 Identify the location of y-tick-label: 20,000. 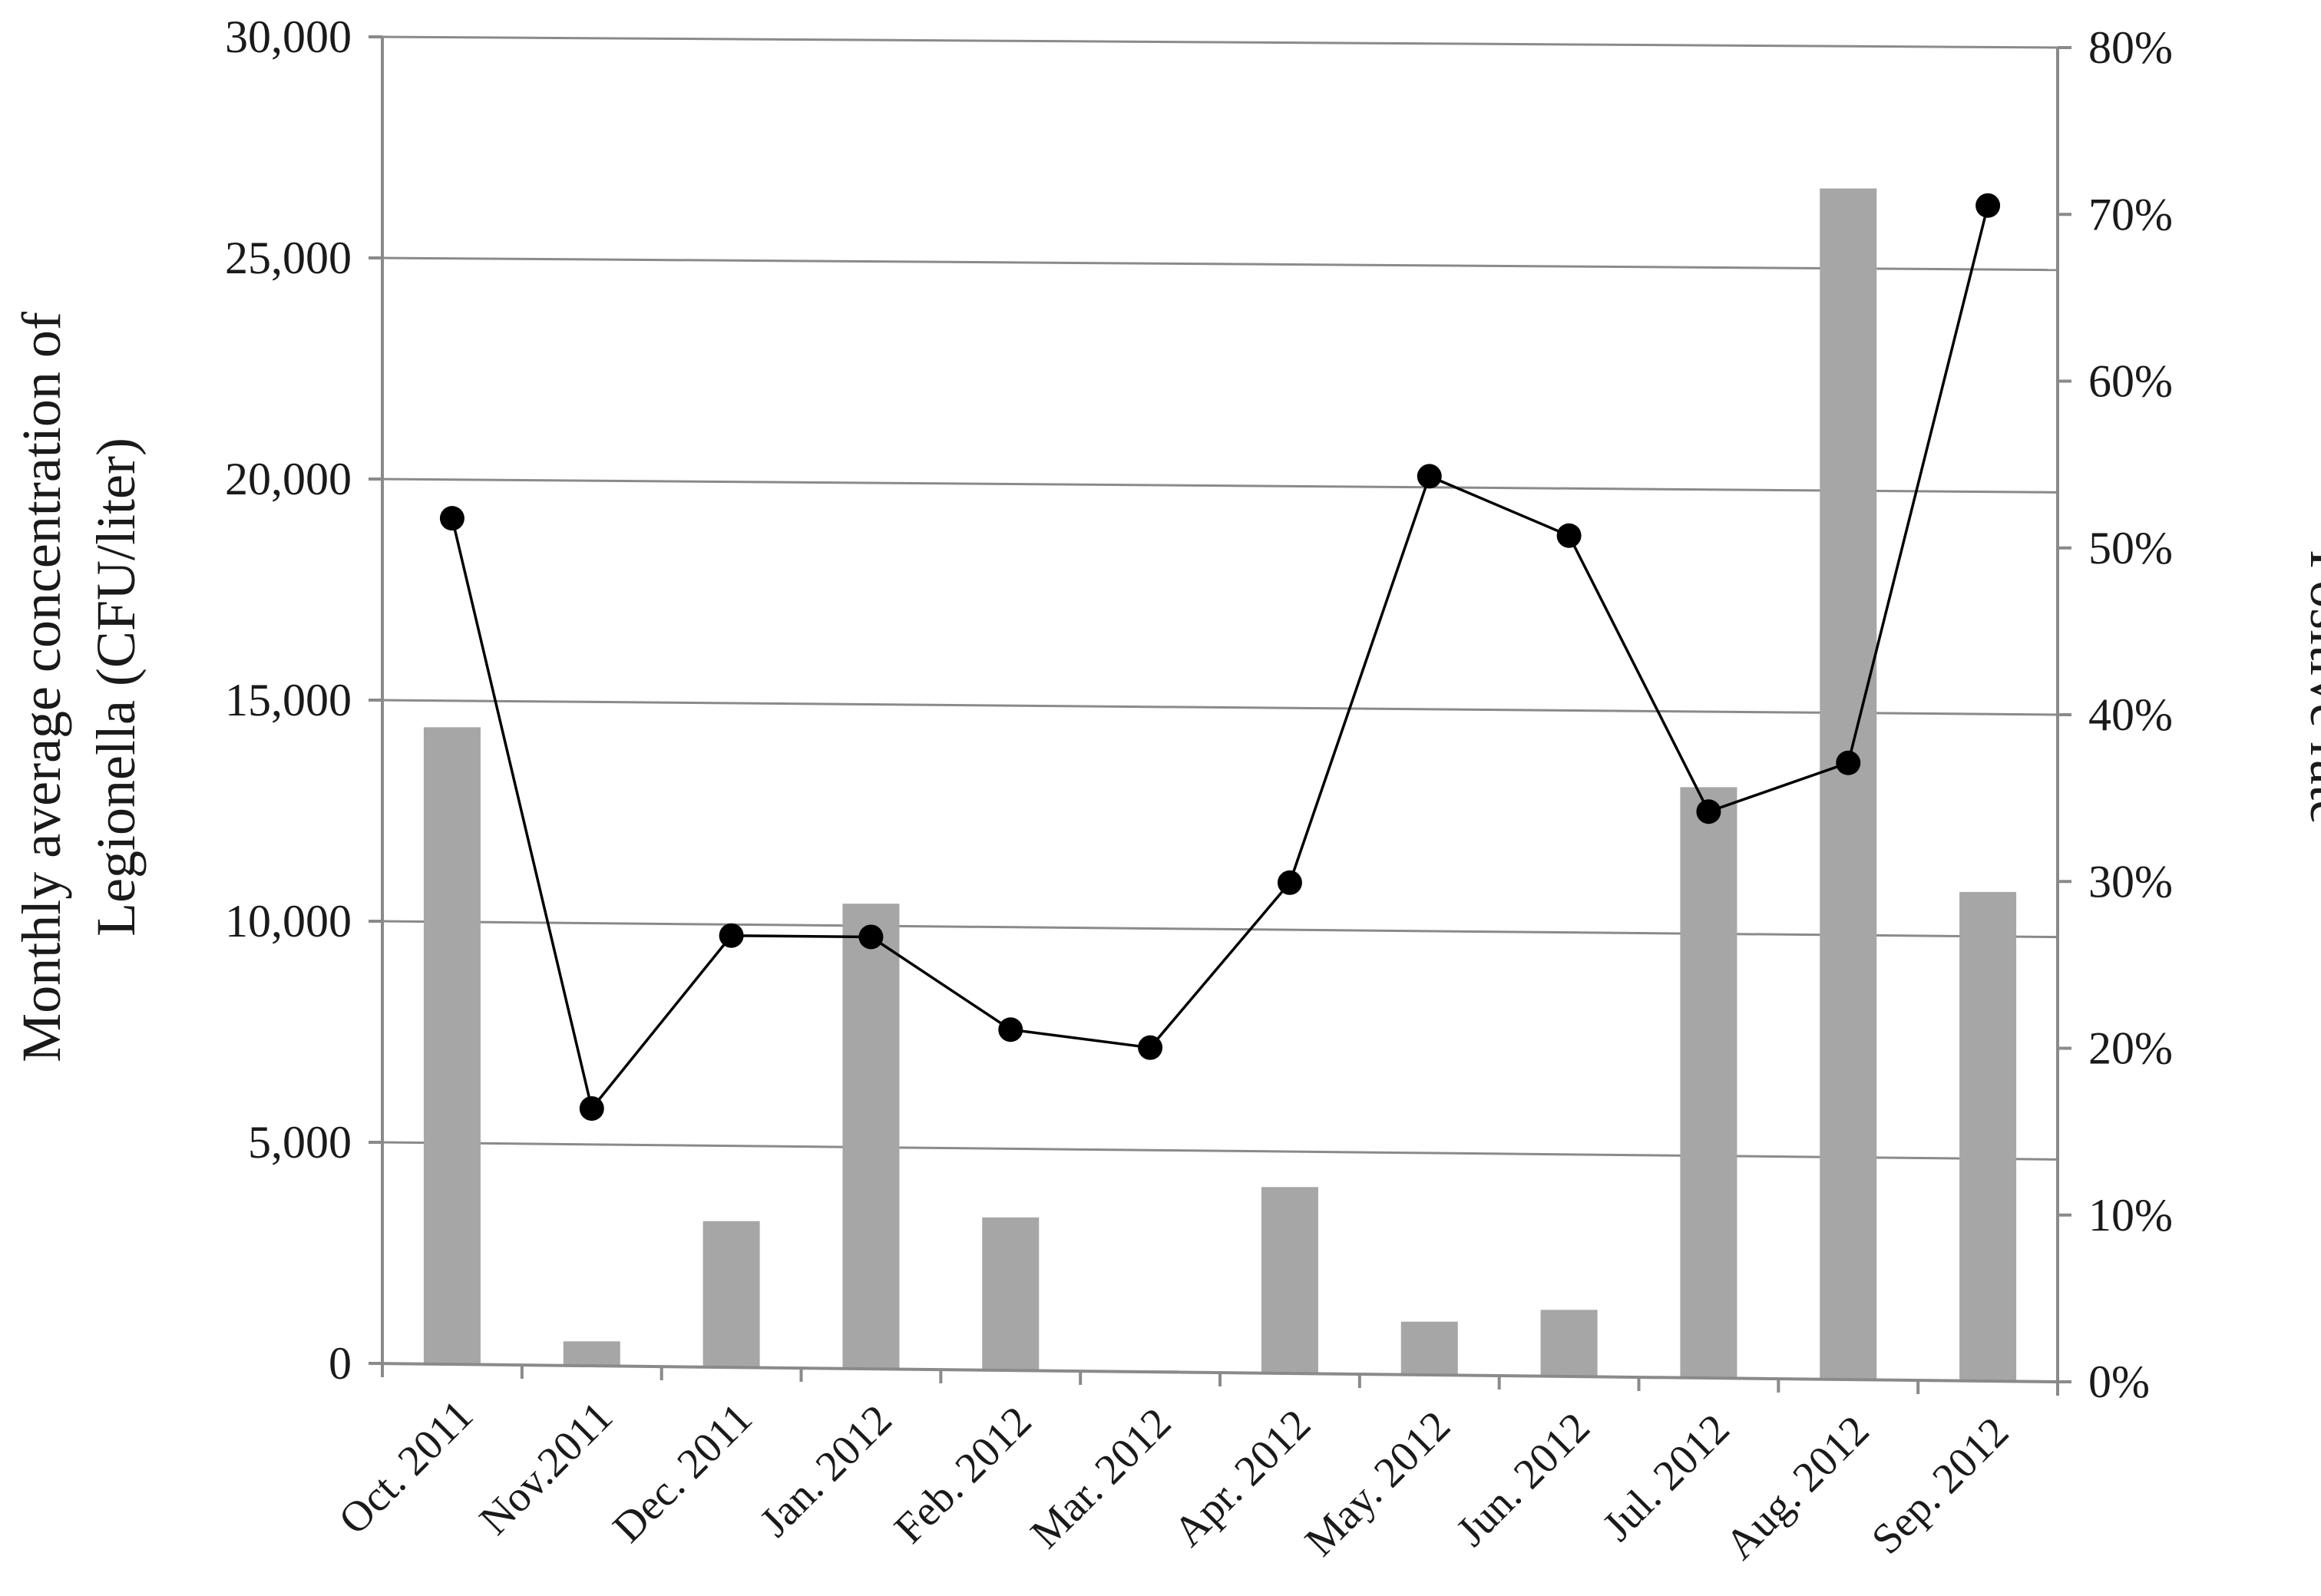
(288, 479).